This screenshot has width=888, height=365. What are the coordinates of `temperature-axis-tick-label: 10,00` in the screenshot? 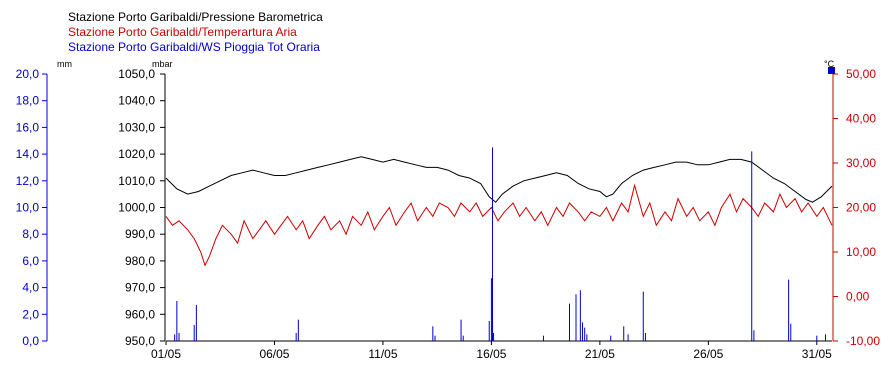 It's located at (861, 252).